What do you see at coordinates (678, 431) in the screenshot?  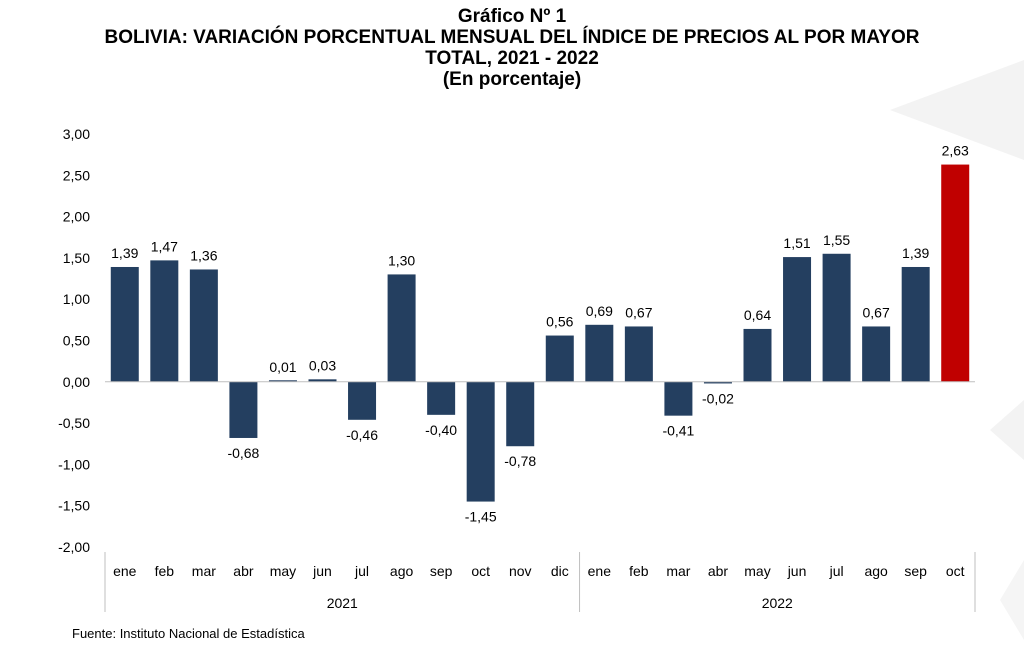 I see `data-label: -0,41` at bounding box center [678, 431].